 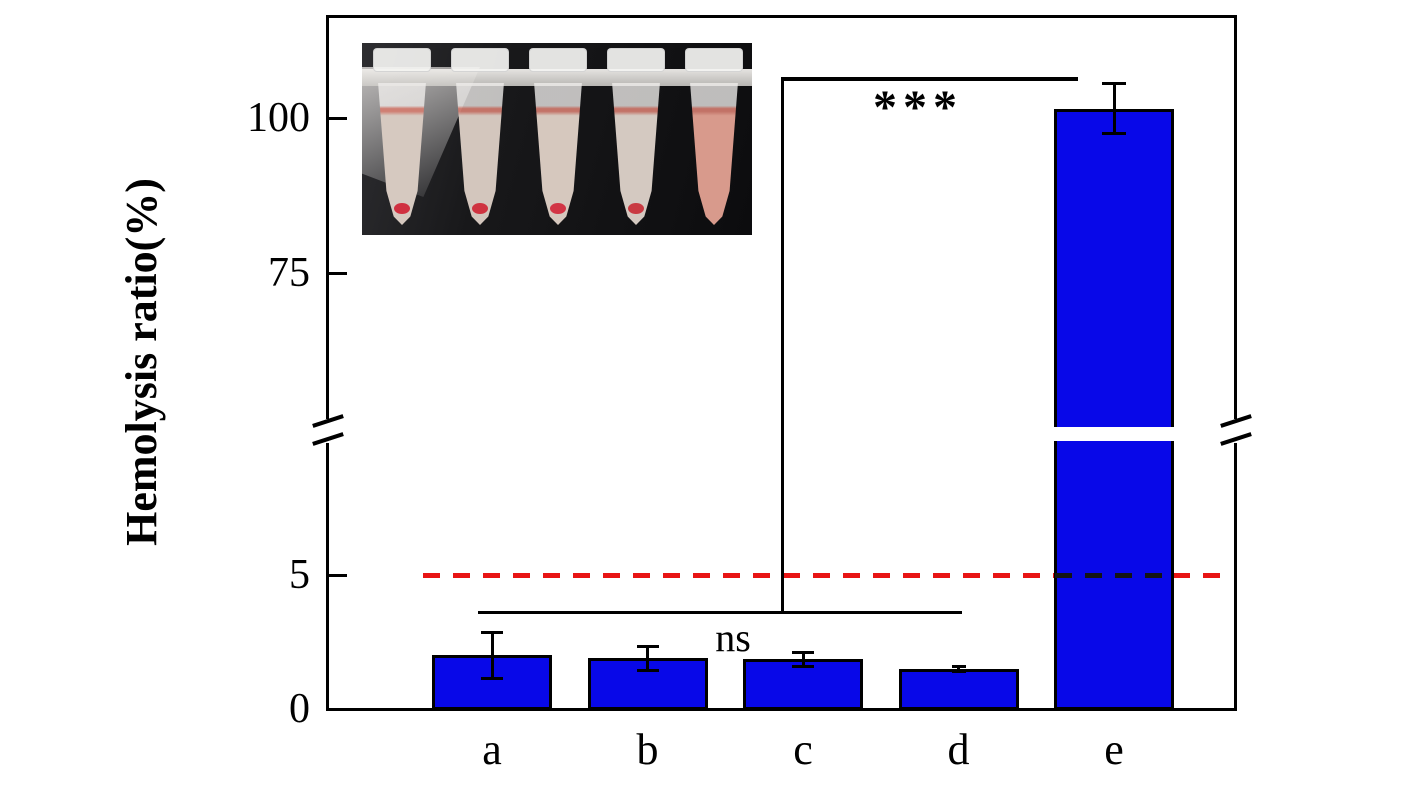 What do you see at coordinates (1114, 409) in the screenshot?
I see `bar-e` at bounding box center [1114, 409].